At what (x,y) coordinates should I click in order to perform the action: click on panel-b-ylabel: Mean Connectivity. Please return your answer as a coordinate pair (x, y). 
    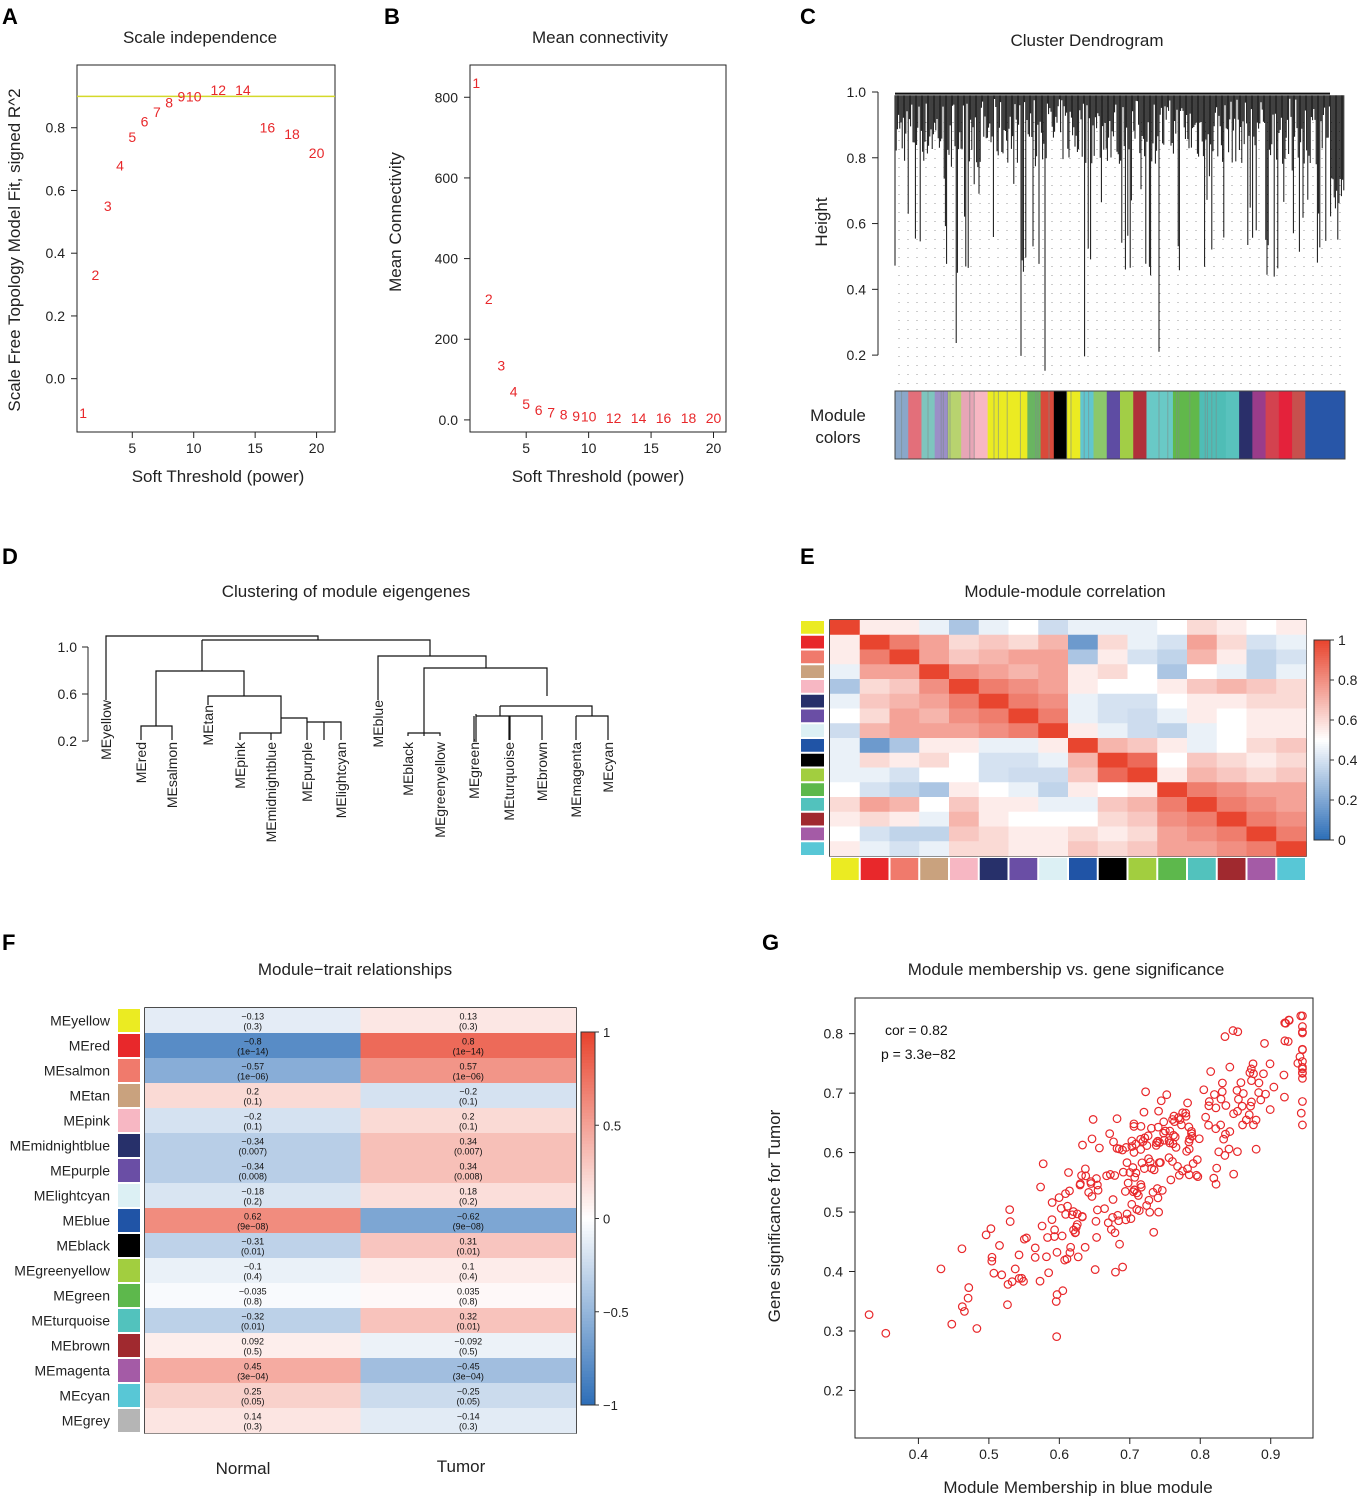
    Looking at the image, I should click on (395, 222).